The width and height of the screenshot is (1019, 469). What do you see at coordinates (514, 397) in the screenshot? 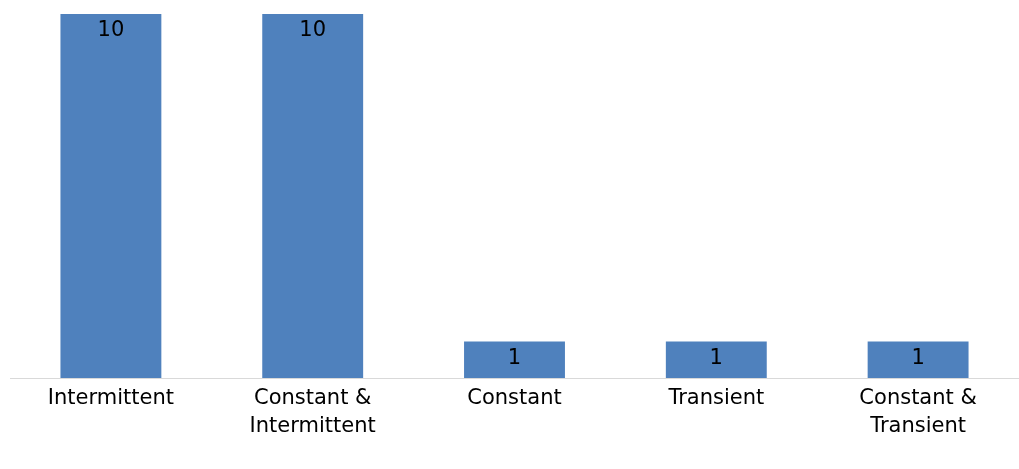
I see `x-tick-label: Constant` at bounding box center [514, 397].